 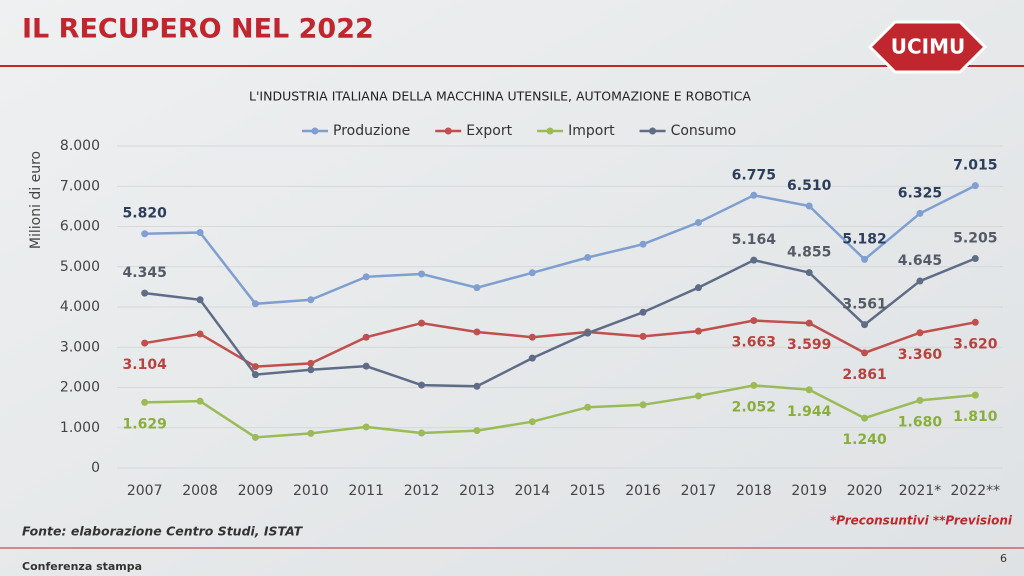 What do you see at coordinates (371, 131) in the screenshot?
I see `legend-label: Produzione` at bounding box center [371, 131].